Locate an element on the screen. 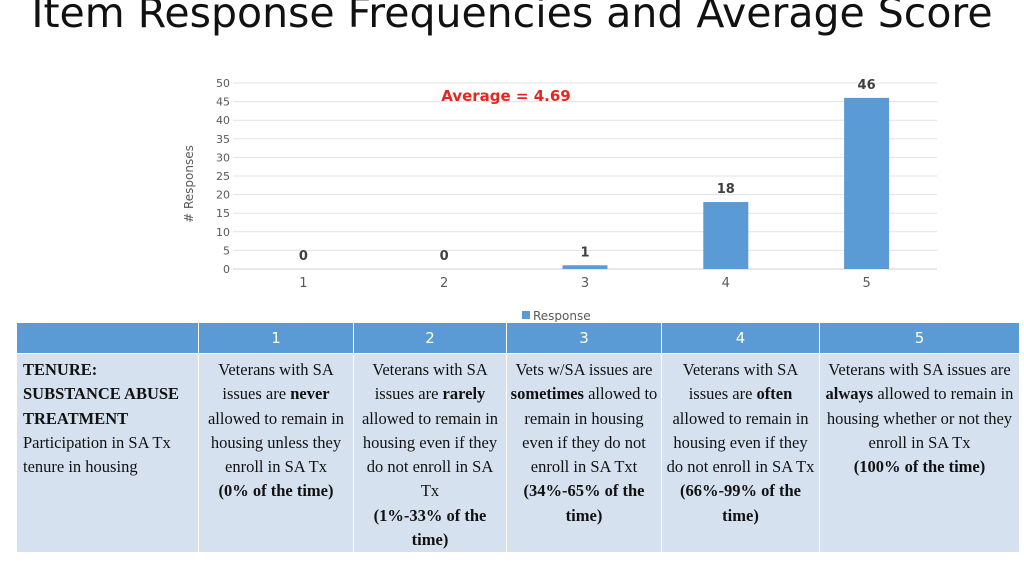 The image size is (1024, 575). cell-keyword: rarely is located at coordinates (464, 394).